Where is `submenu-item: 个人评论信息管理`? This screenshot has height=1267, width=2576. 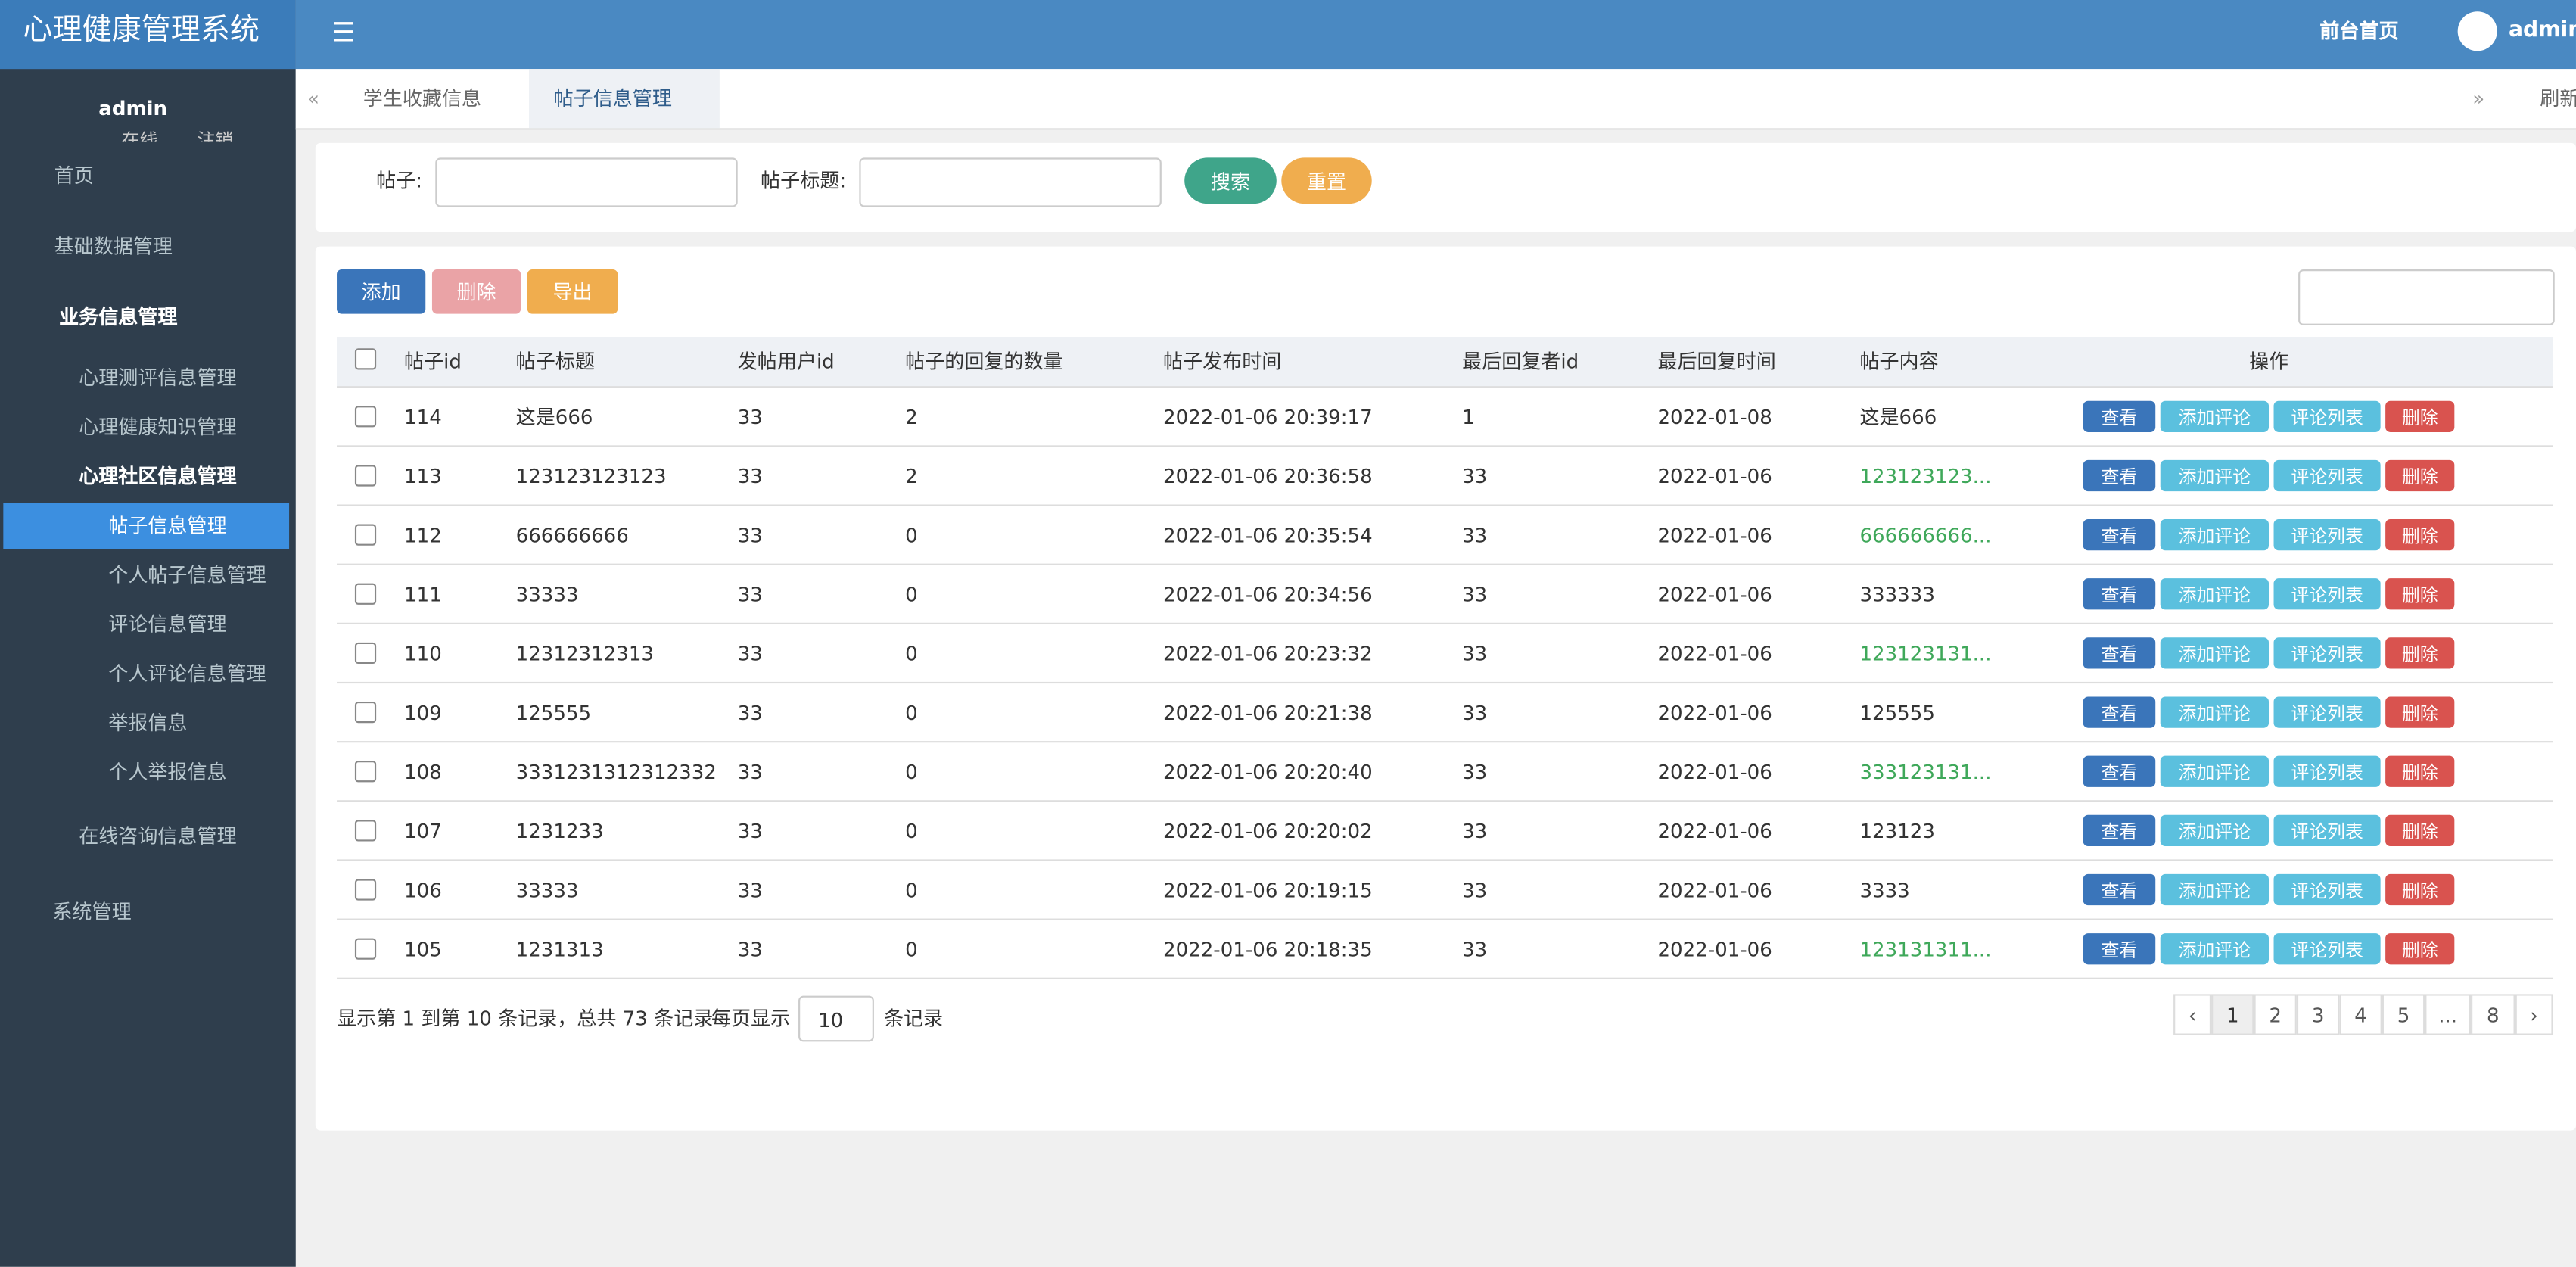
submenu-item: 个人评论信息管理 is located at coordinates (187, 674).